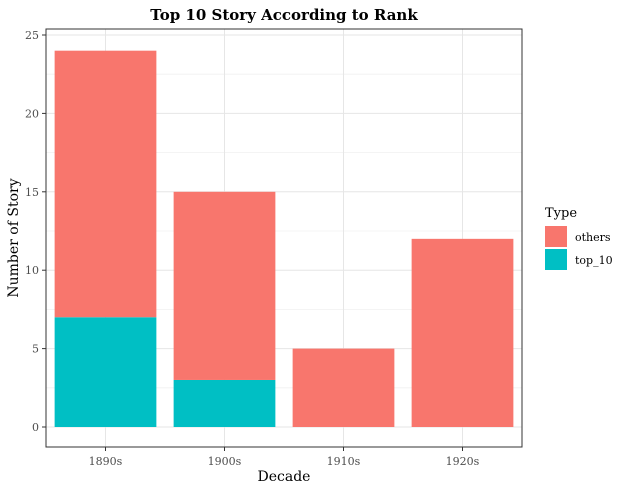  I want to click on bar-top_10-1900s, so click(224, 403).